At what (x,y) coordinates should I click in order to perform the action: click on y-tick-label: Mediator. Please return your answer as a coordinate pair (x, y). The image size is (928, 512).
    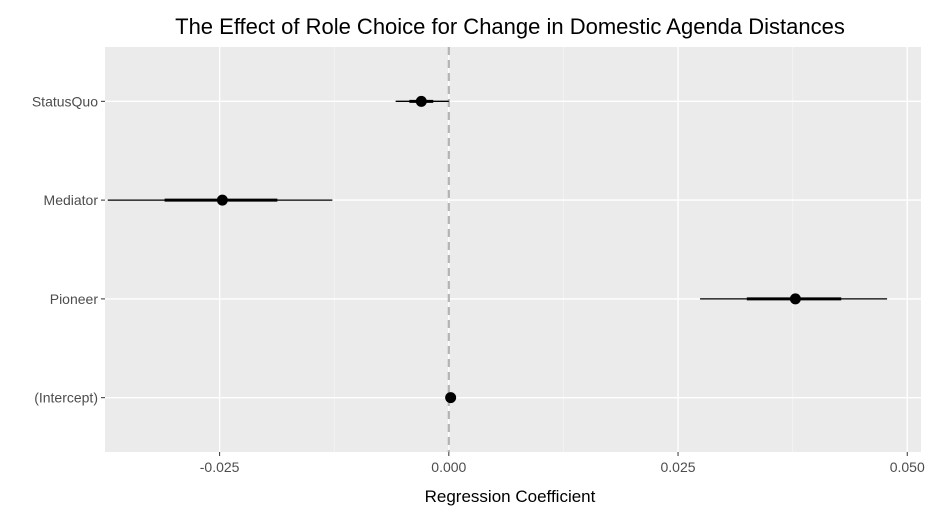
    Looking at the image, I should click on (71, 200).